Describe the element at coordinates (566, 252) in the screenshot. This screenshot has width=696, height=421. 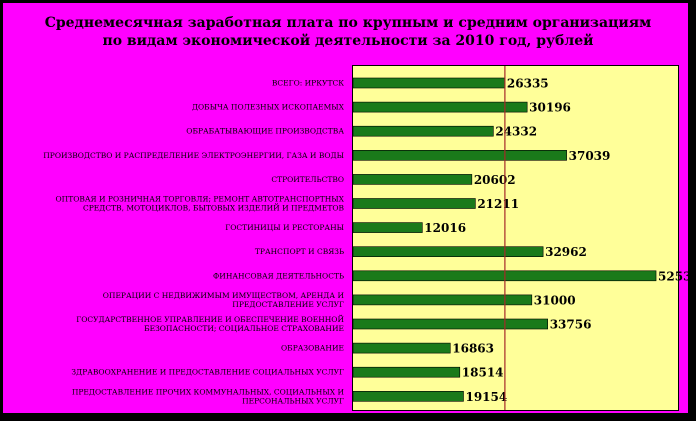
I see `data-label: 32962` at that location.